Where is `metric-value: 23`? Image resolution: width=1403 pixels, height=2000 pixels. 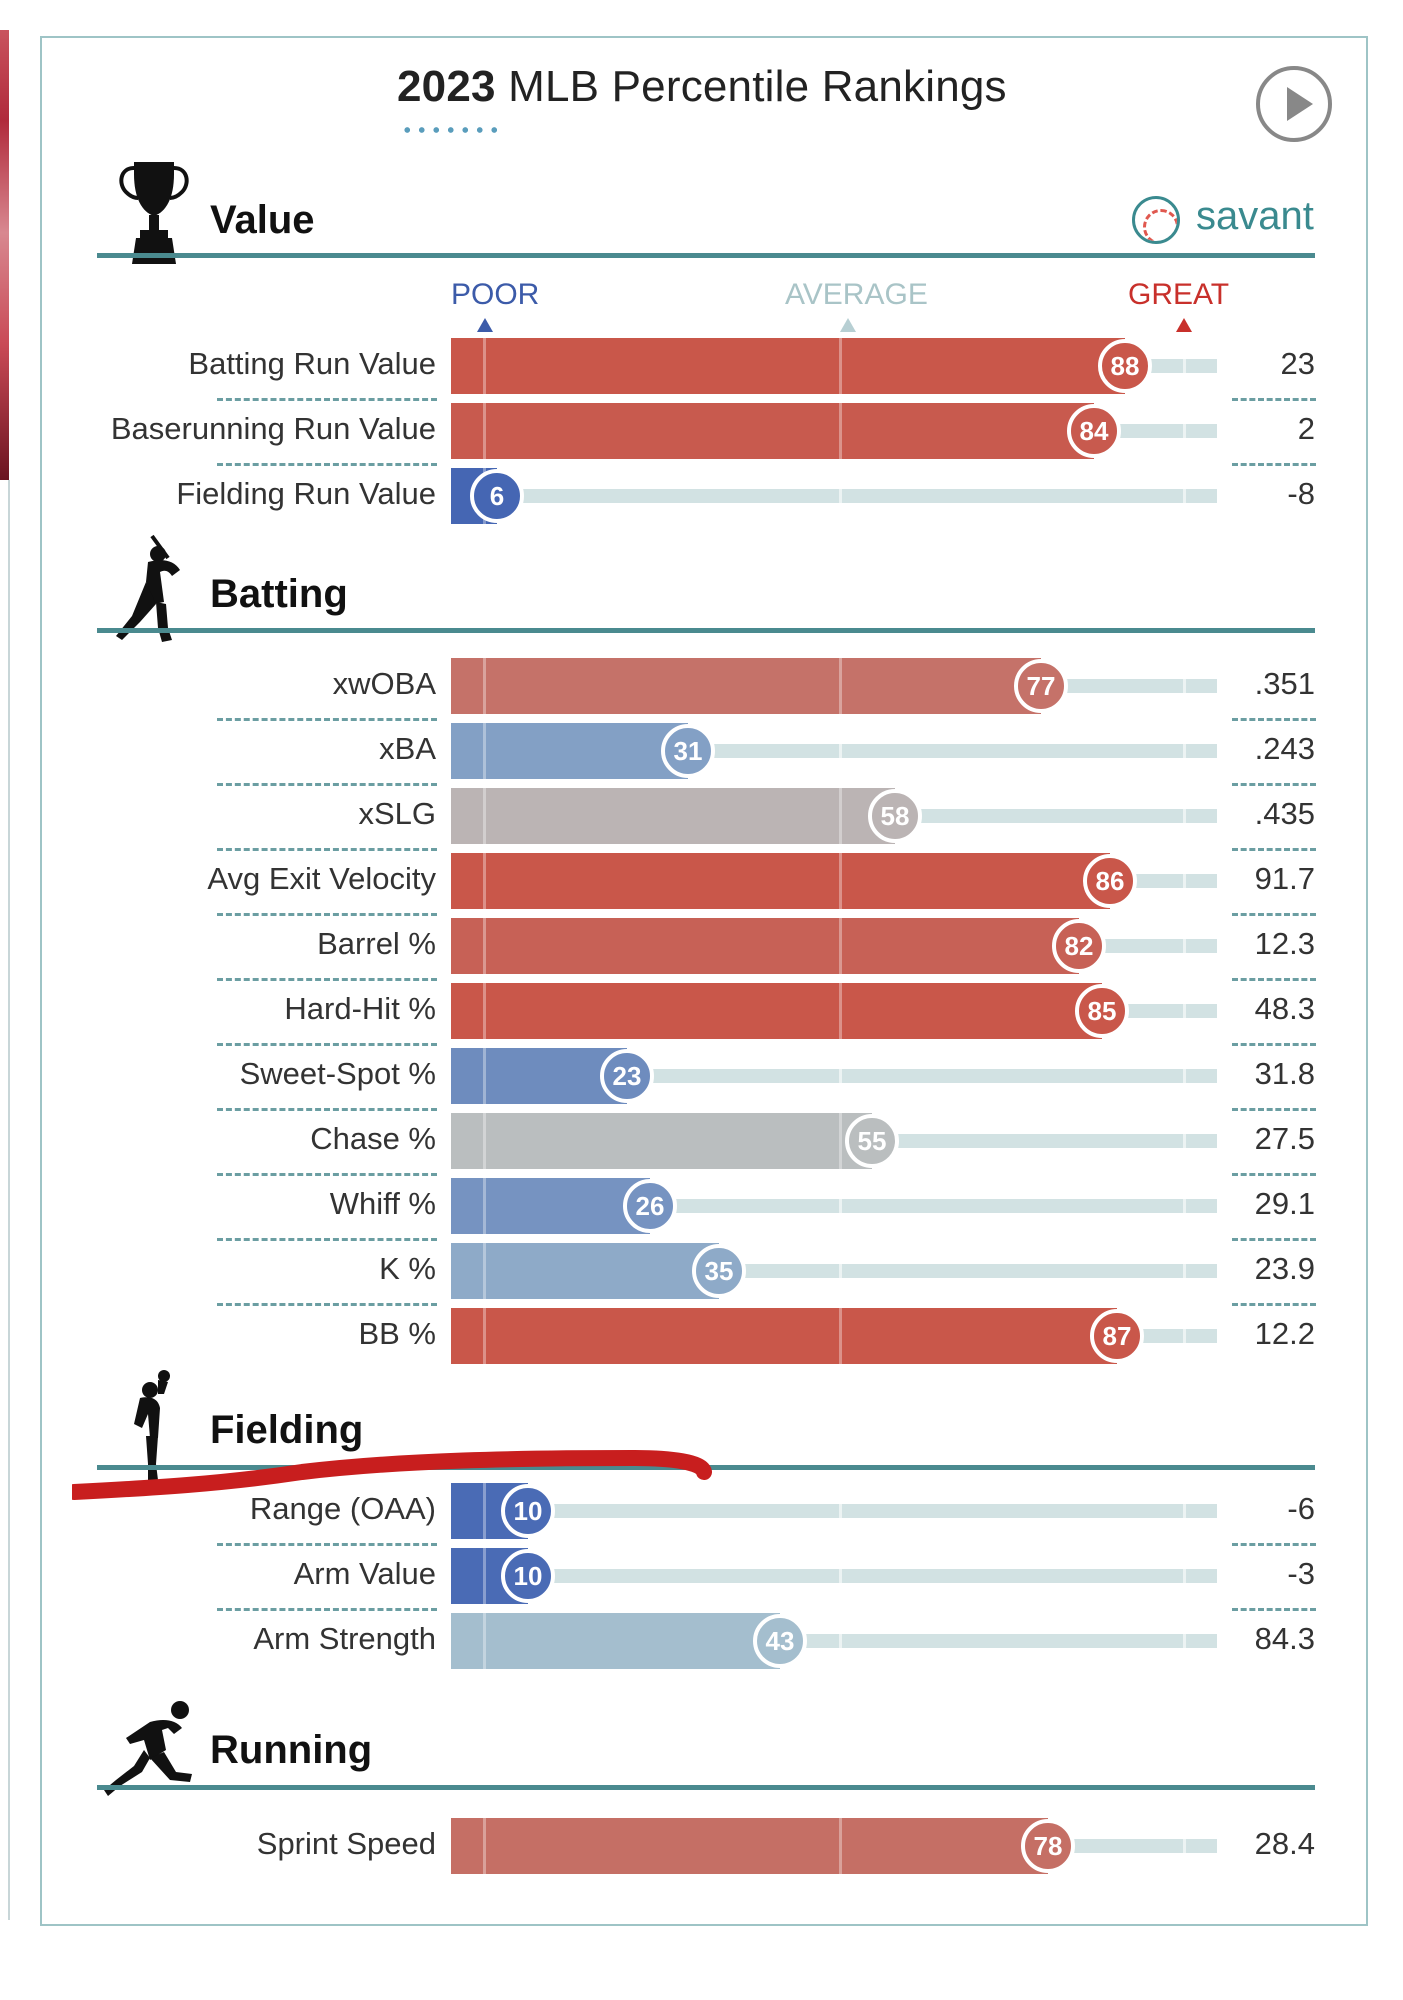 metric-value: 23 is located at coordinates (1297, 363).